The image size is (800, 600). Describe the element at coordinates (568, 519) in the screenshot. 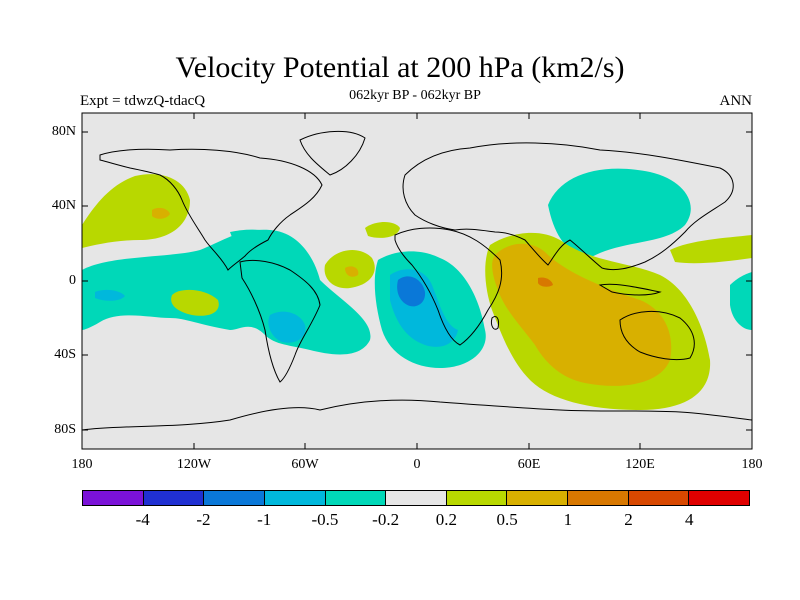

I see `colorbar-label: 1` at that location.